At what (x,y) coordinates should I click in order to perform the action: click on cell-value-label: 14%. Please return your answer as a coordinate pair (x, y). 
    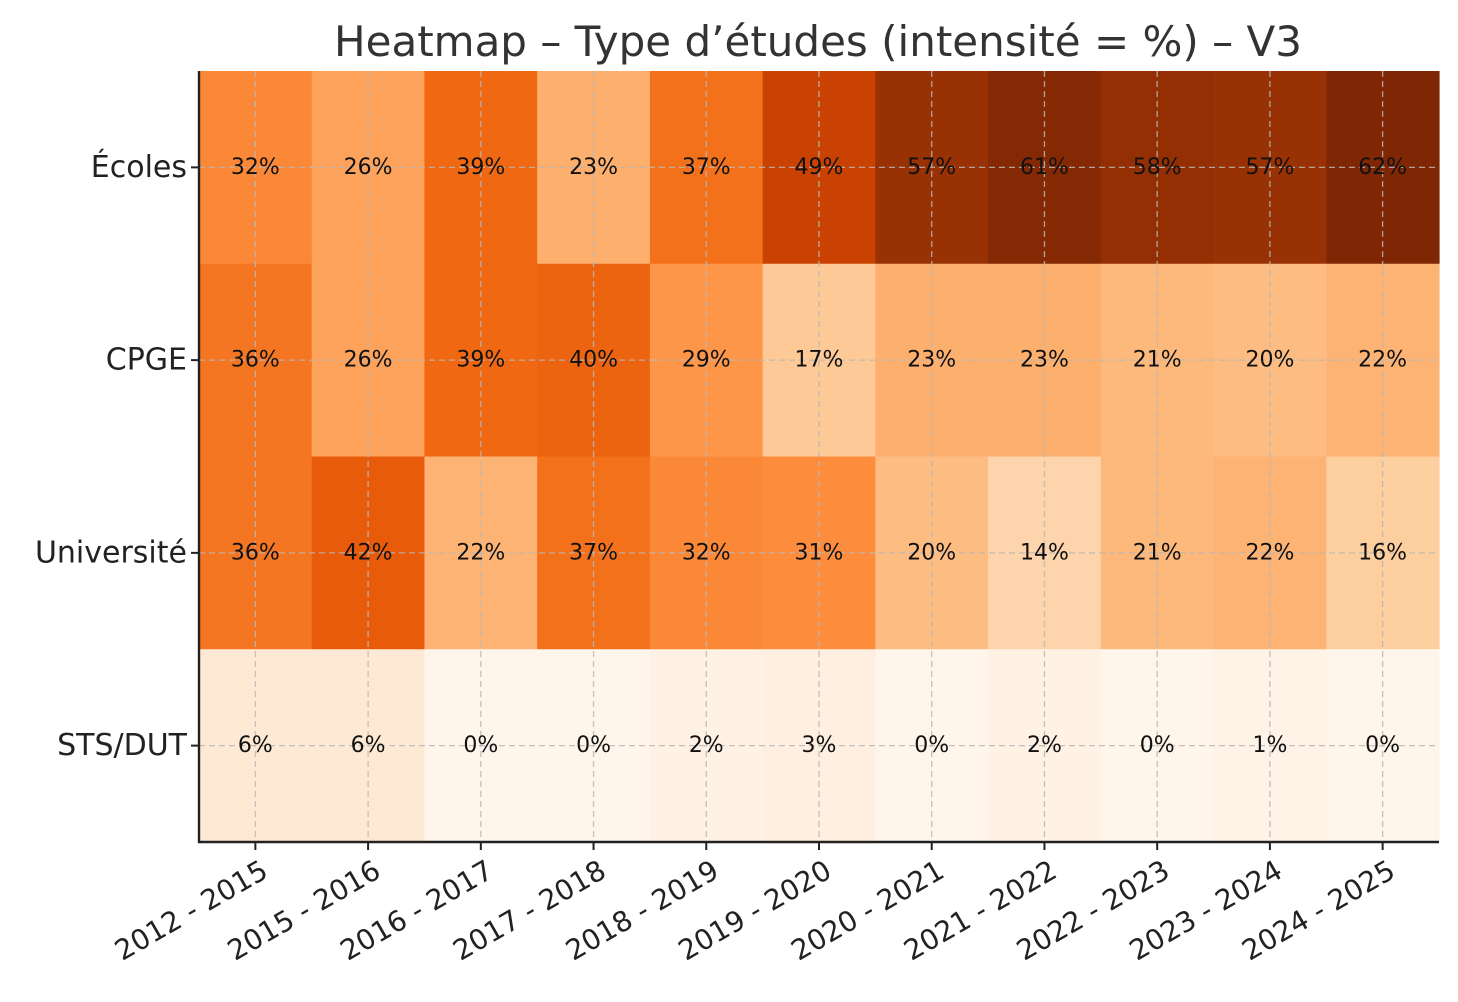
    Looking at the image, I should click on (1044, 552).